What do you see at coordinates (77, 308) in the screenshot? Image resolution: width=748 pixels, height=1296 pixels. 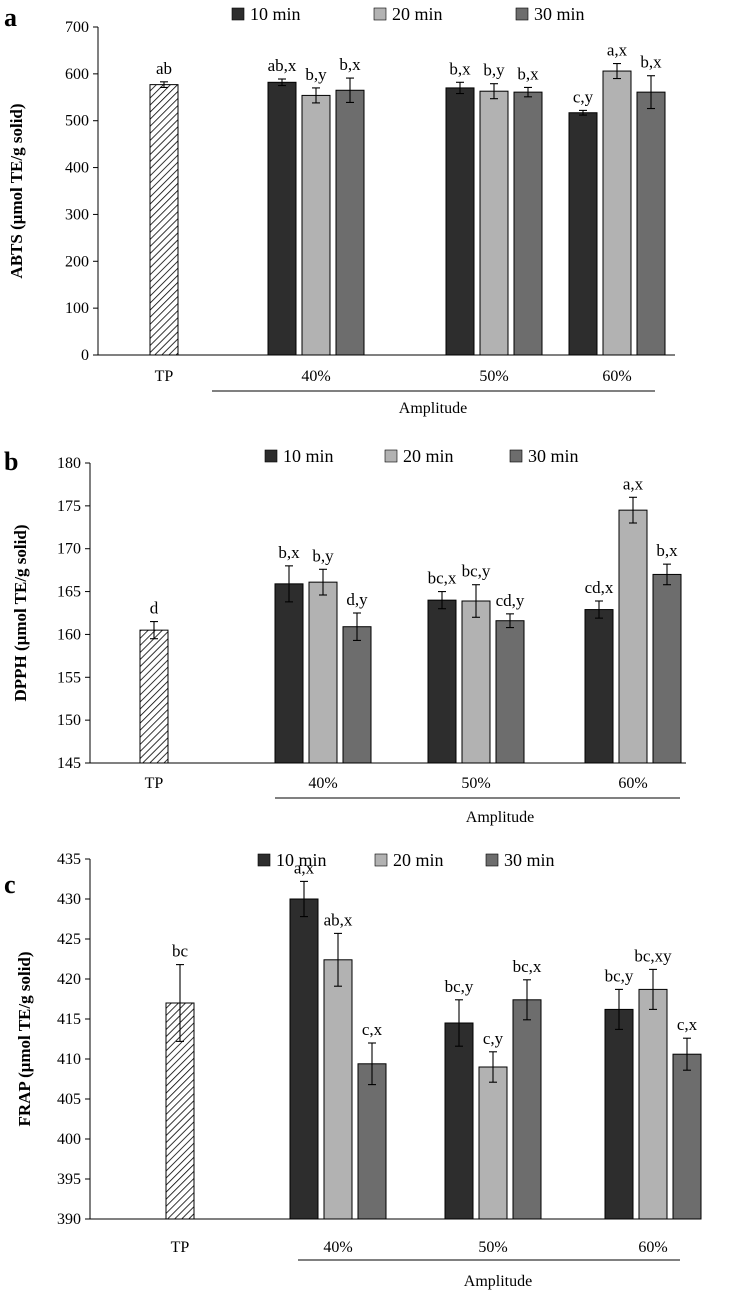 I see `y-tick-label: 100` at bounding box center [77, 308].